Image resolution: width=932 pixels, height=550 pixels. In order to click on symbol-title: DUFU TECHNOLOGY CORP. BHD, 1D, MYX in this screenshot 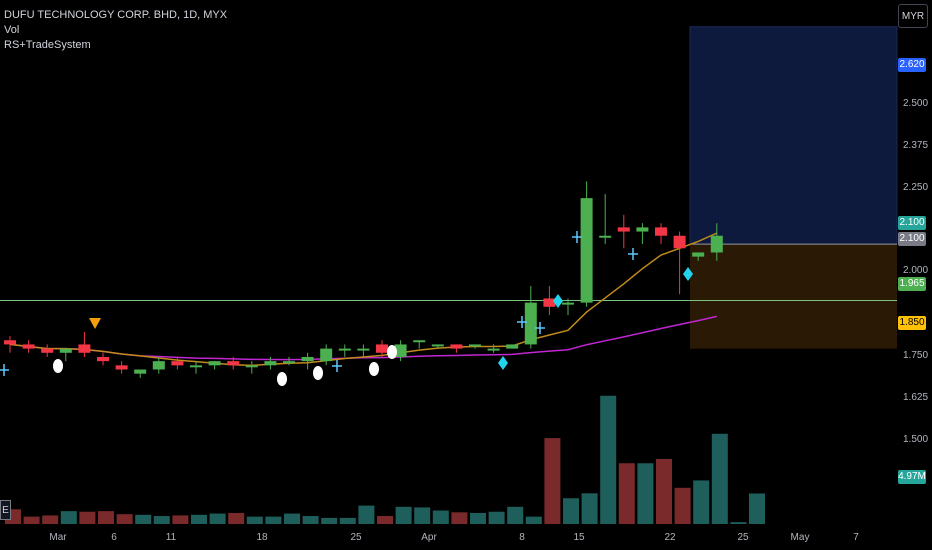, I will do `click(116, 15)`.